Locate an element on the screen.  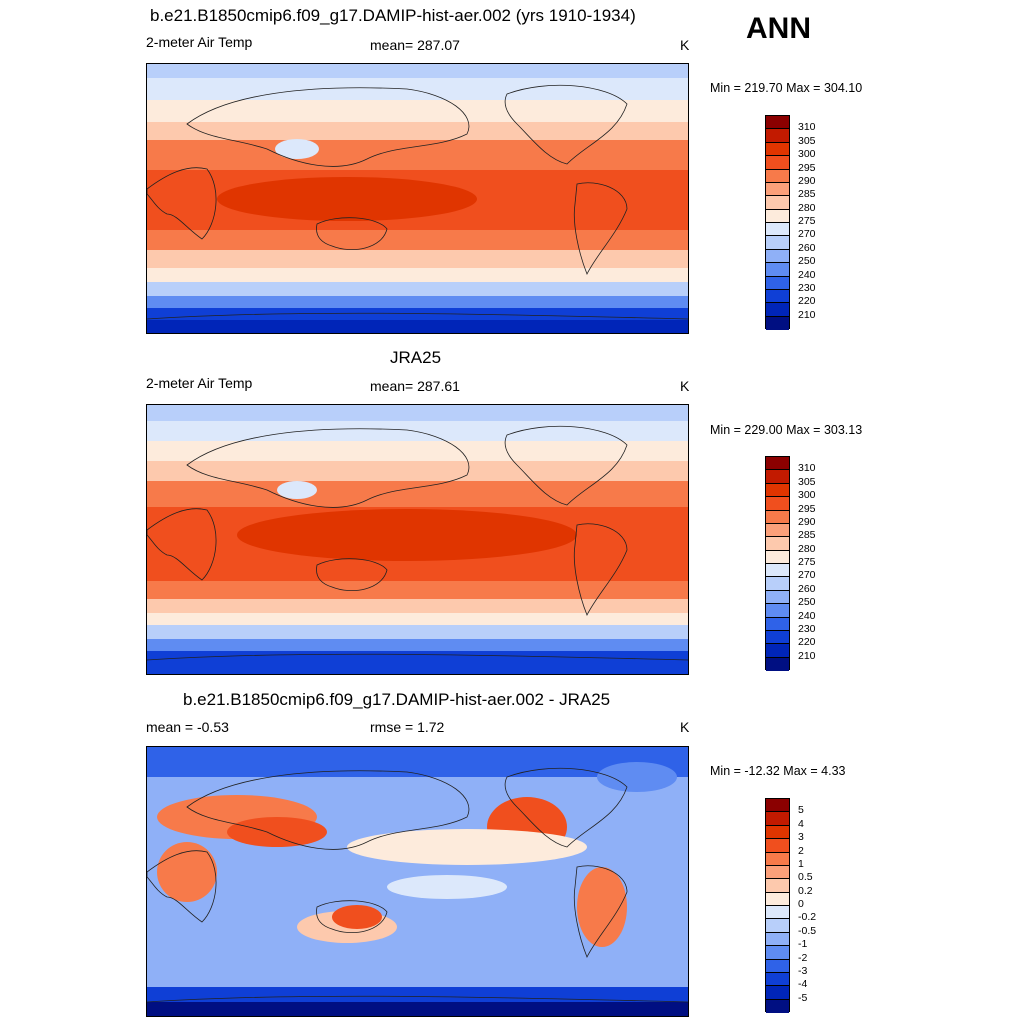
panel2-map is located at coordinates (417, 539).